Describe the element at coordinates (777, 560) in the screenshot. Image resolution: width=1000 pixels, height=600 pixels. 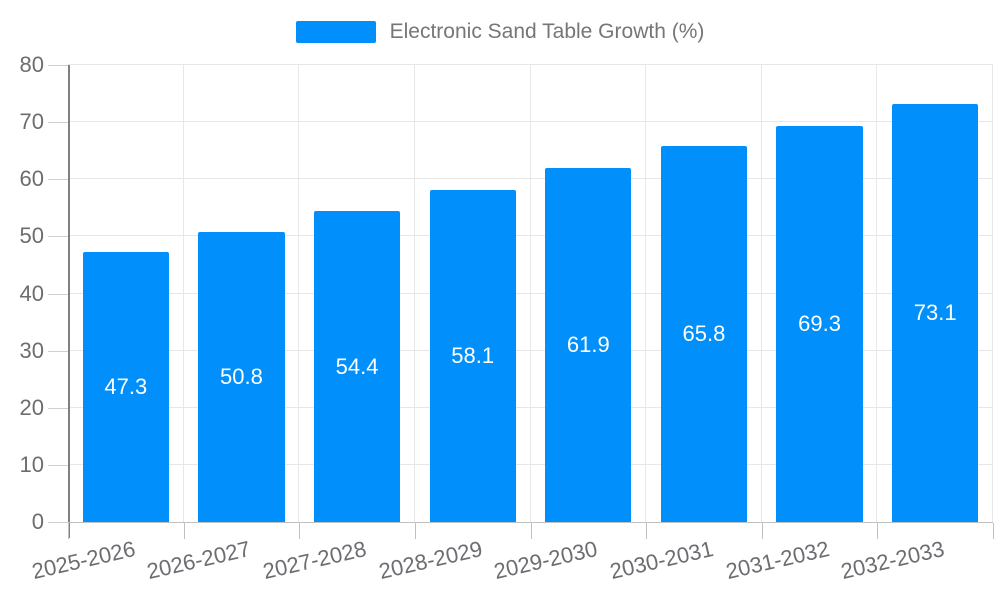
I see `x-tick-label: 2031-2032` at that location.